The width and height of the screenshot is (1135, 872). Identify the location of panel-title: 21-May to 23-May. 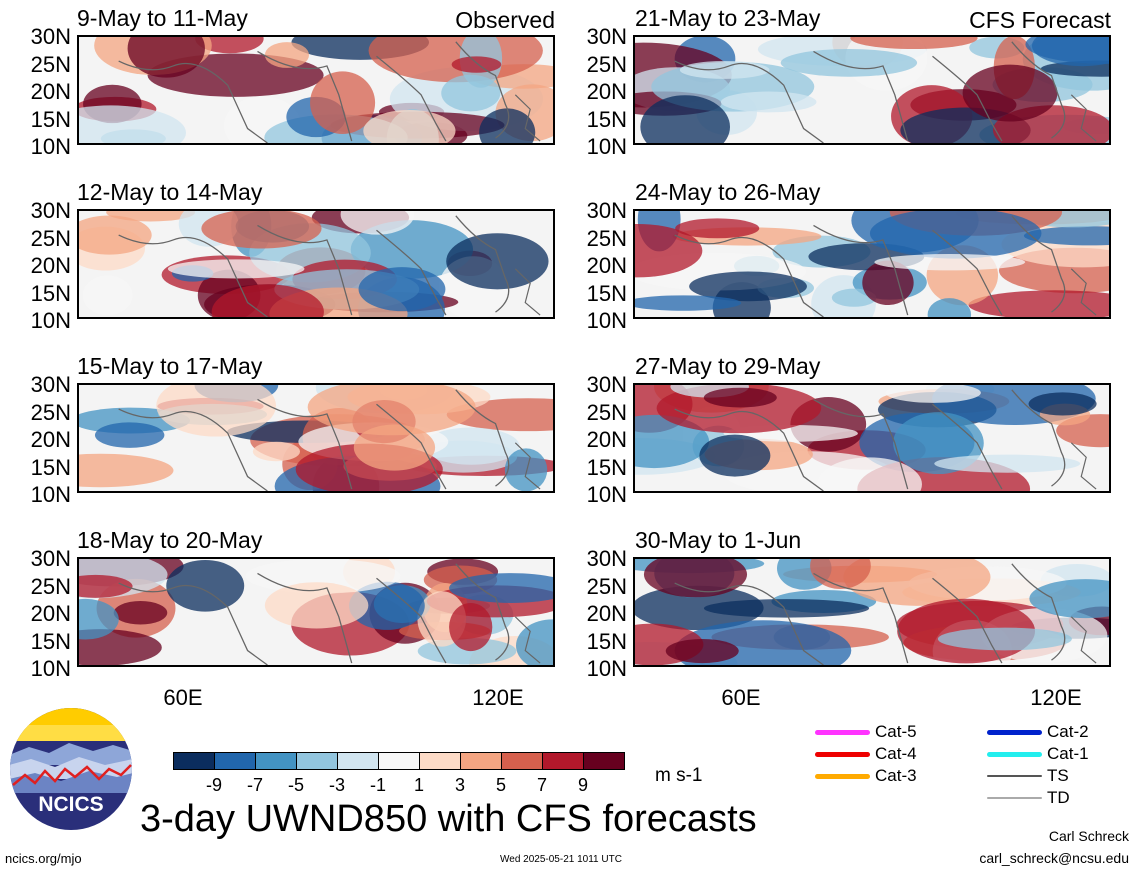
(728, 18).